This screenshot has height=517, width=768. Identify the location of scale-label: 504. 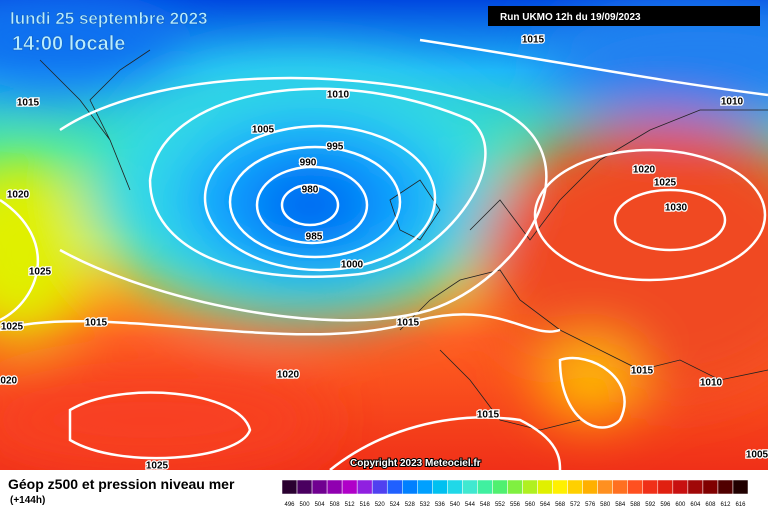
(320, 505).